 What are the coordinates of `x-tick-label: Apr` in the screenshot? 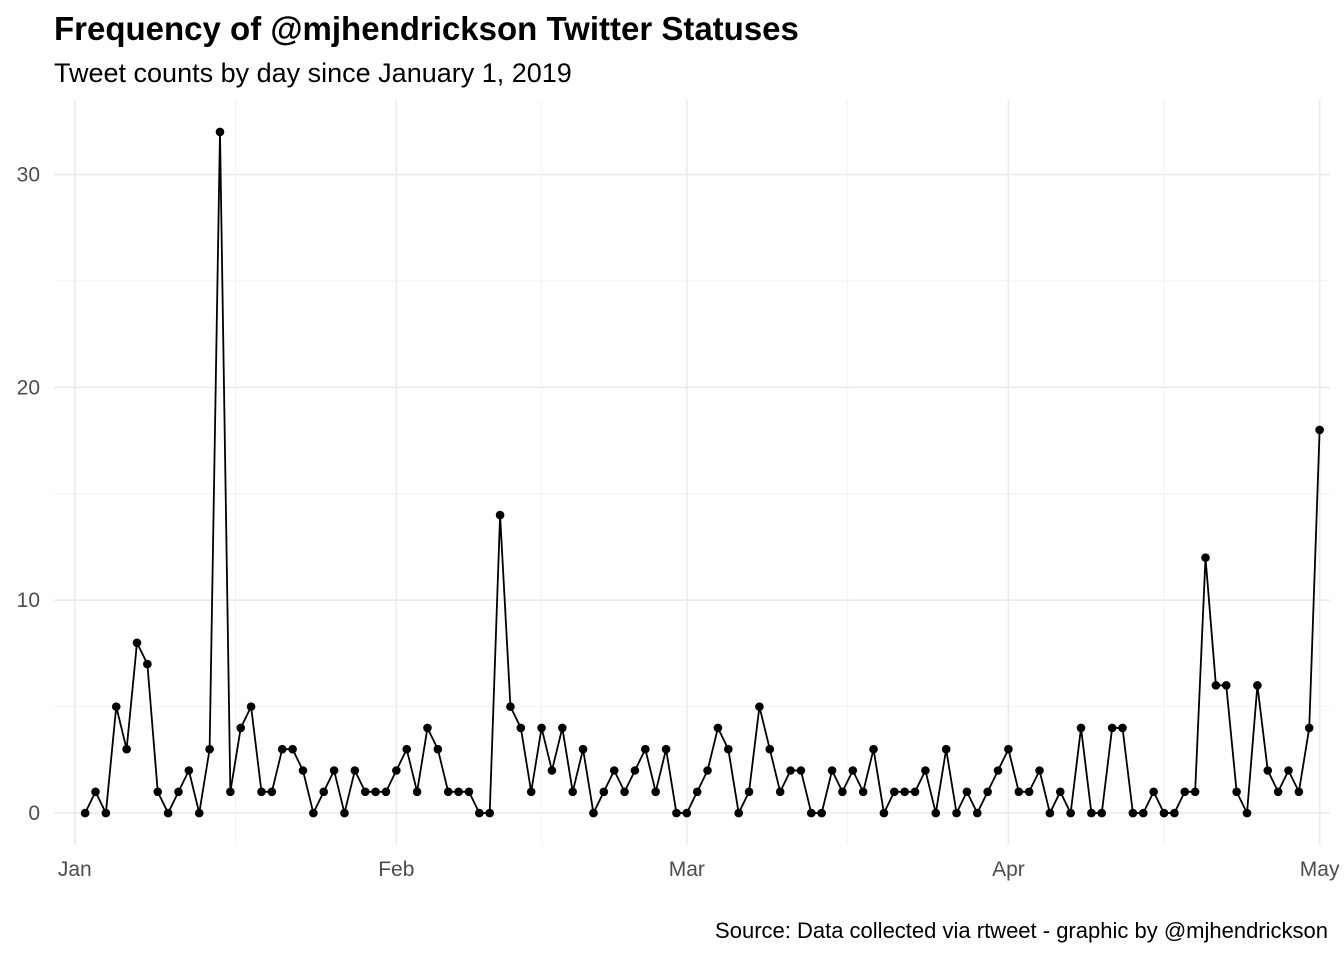 It's located at (1008, 869).